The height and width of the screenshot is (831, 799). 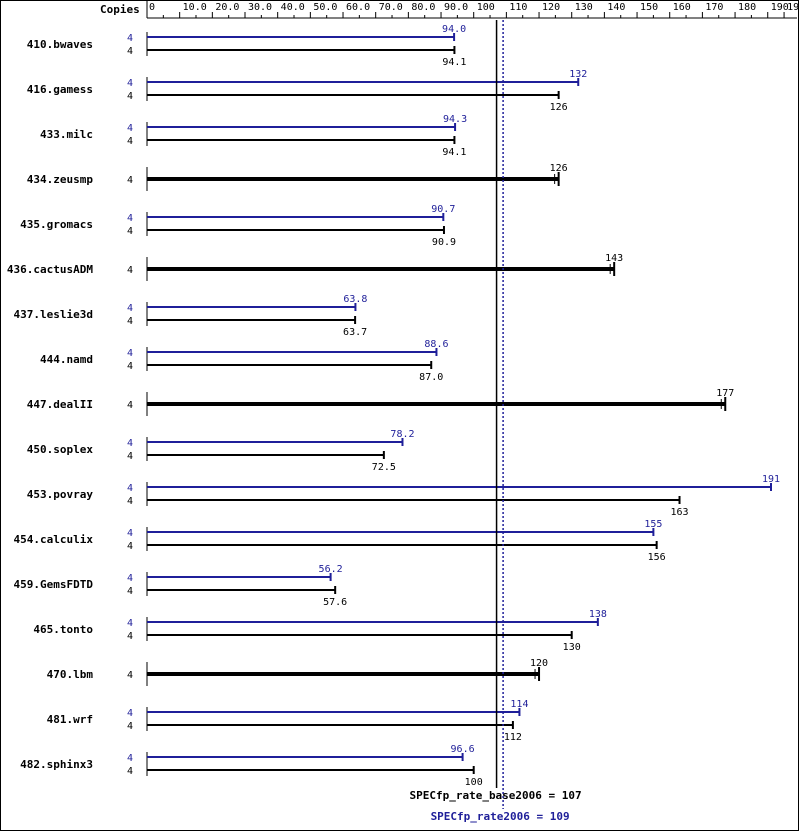 I want to click on copies-header: Copies, so click(x=120, y=9).